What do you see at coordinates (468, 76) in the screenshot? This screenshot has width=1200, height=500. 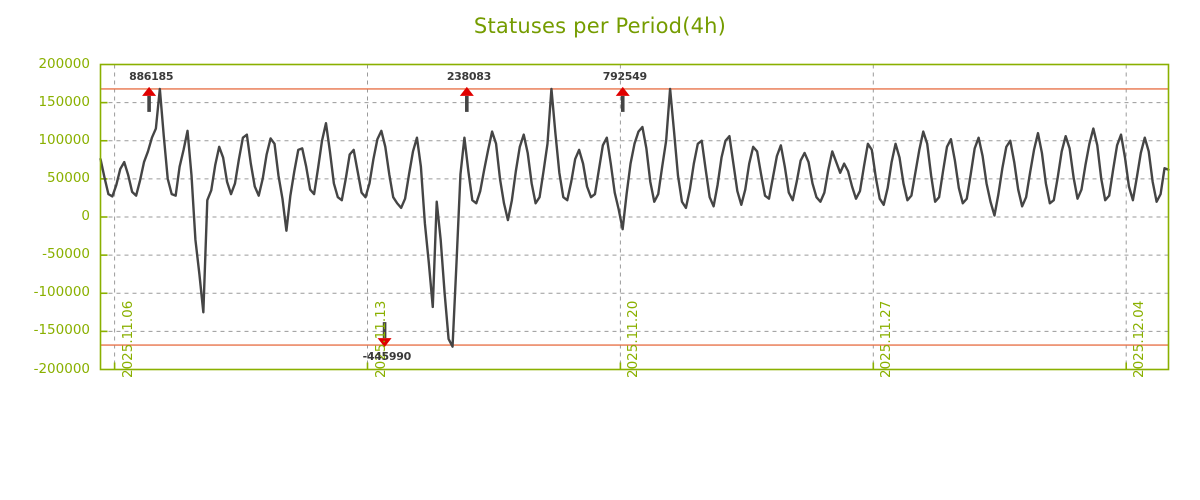 I see `annotation-value-label: 238083` at bounding box center [468, 76].